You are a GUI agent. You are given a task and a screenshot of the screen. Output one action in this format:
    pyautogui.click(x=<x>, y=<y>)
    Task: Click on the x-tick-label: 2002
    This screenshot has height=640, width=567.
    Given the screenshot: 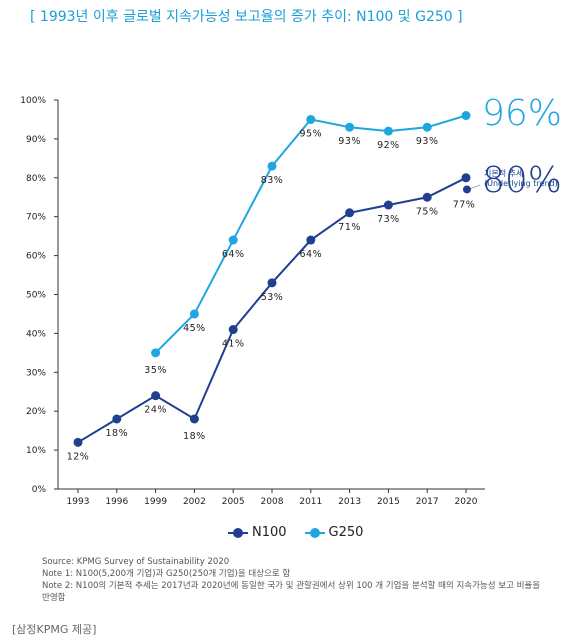 What is the action you would take?
    pyautogui.click(x=194, y=502)
    